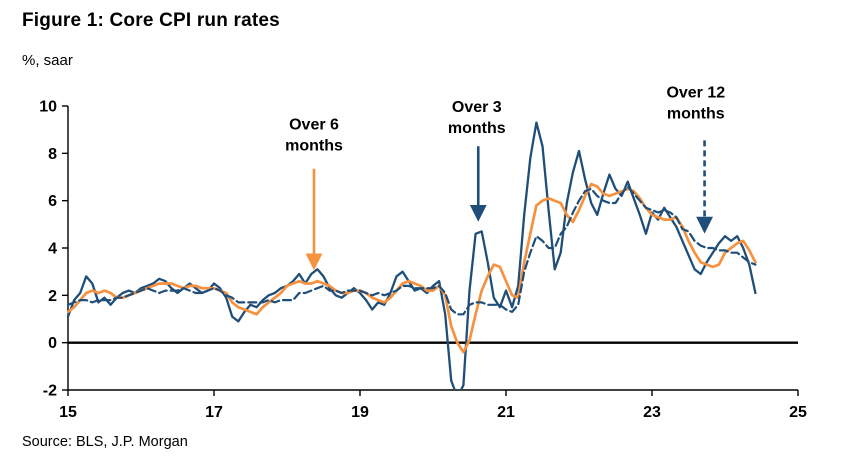  I want to click on x-tick-label: 25, so click(798, 412).